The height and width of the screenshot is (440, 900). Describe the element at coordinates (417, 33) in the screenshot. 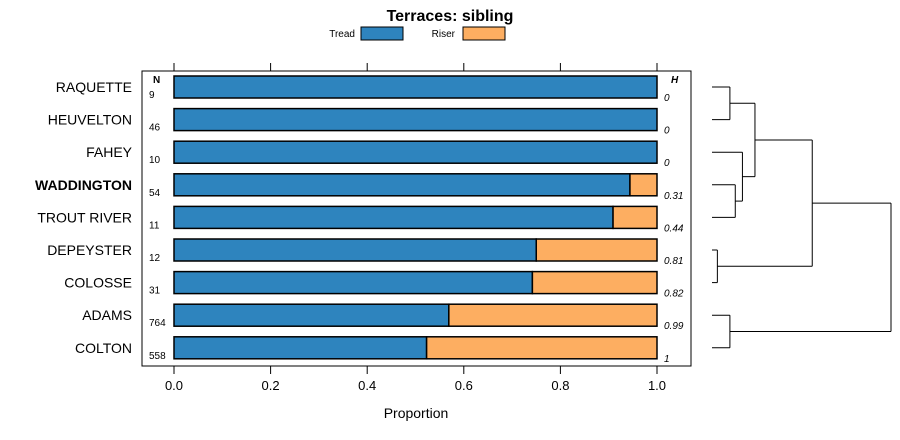

I see `legend: Tread Riser` at that location.